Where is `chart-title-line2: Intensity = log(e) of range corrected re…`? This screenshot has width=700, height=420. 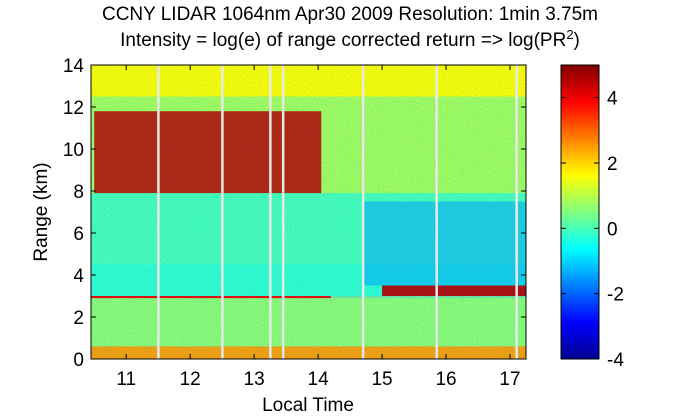
chart-title-line2: Intensity = log(e) of range corrected re… is located at coordinates (350, 39).